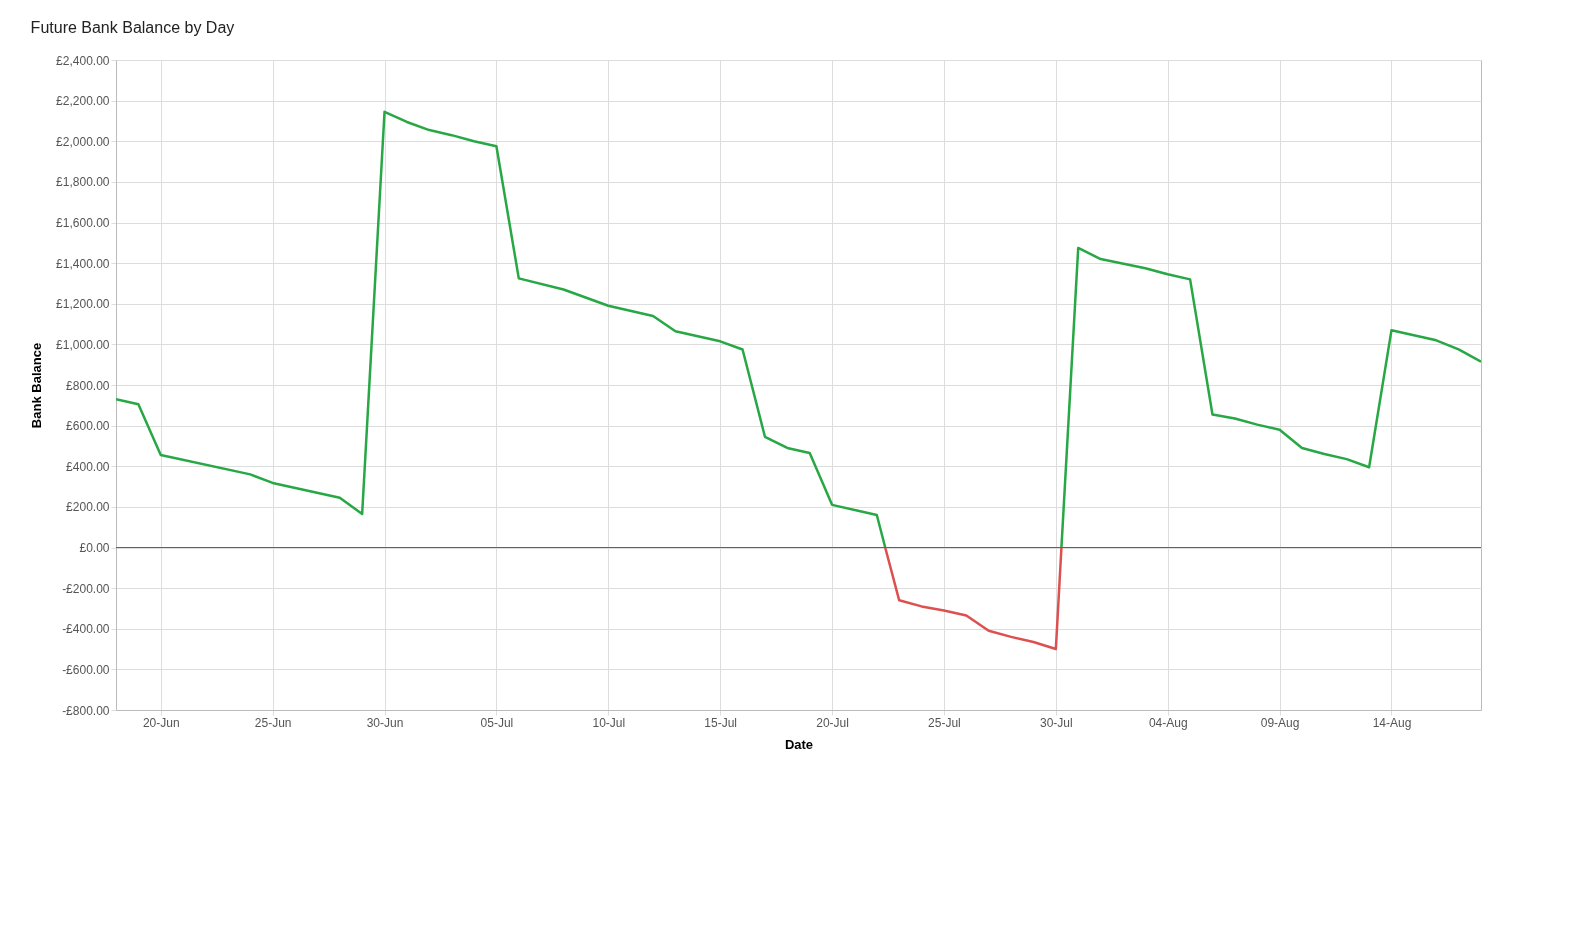 This screenshot has height=935, width=1592. Describe the element at coordinates (1280, 722) in the screenshot. I see `x-tick-label: 09-Aug` at that location.